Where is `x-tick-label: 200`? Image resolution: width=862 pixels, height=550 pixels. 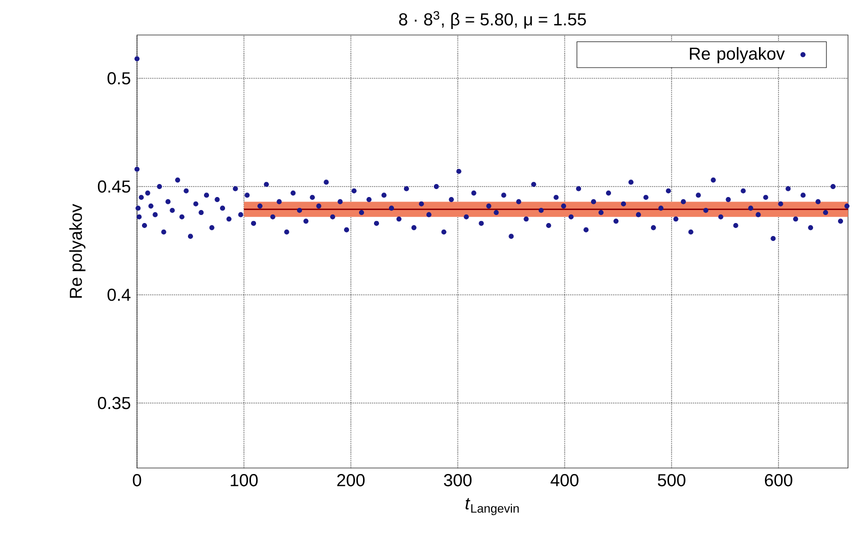 x-tick-label: 200 is located at coordinates (351, 480).